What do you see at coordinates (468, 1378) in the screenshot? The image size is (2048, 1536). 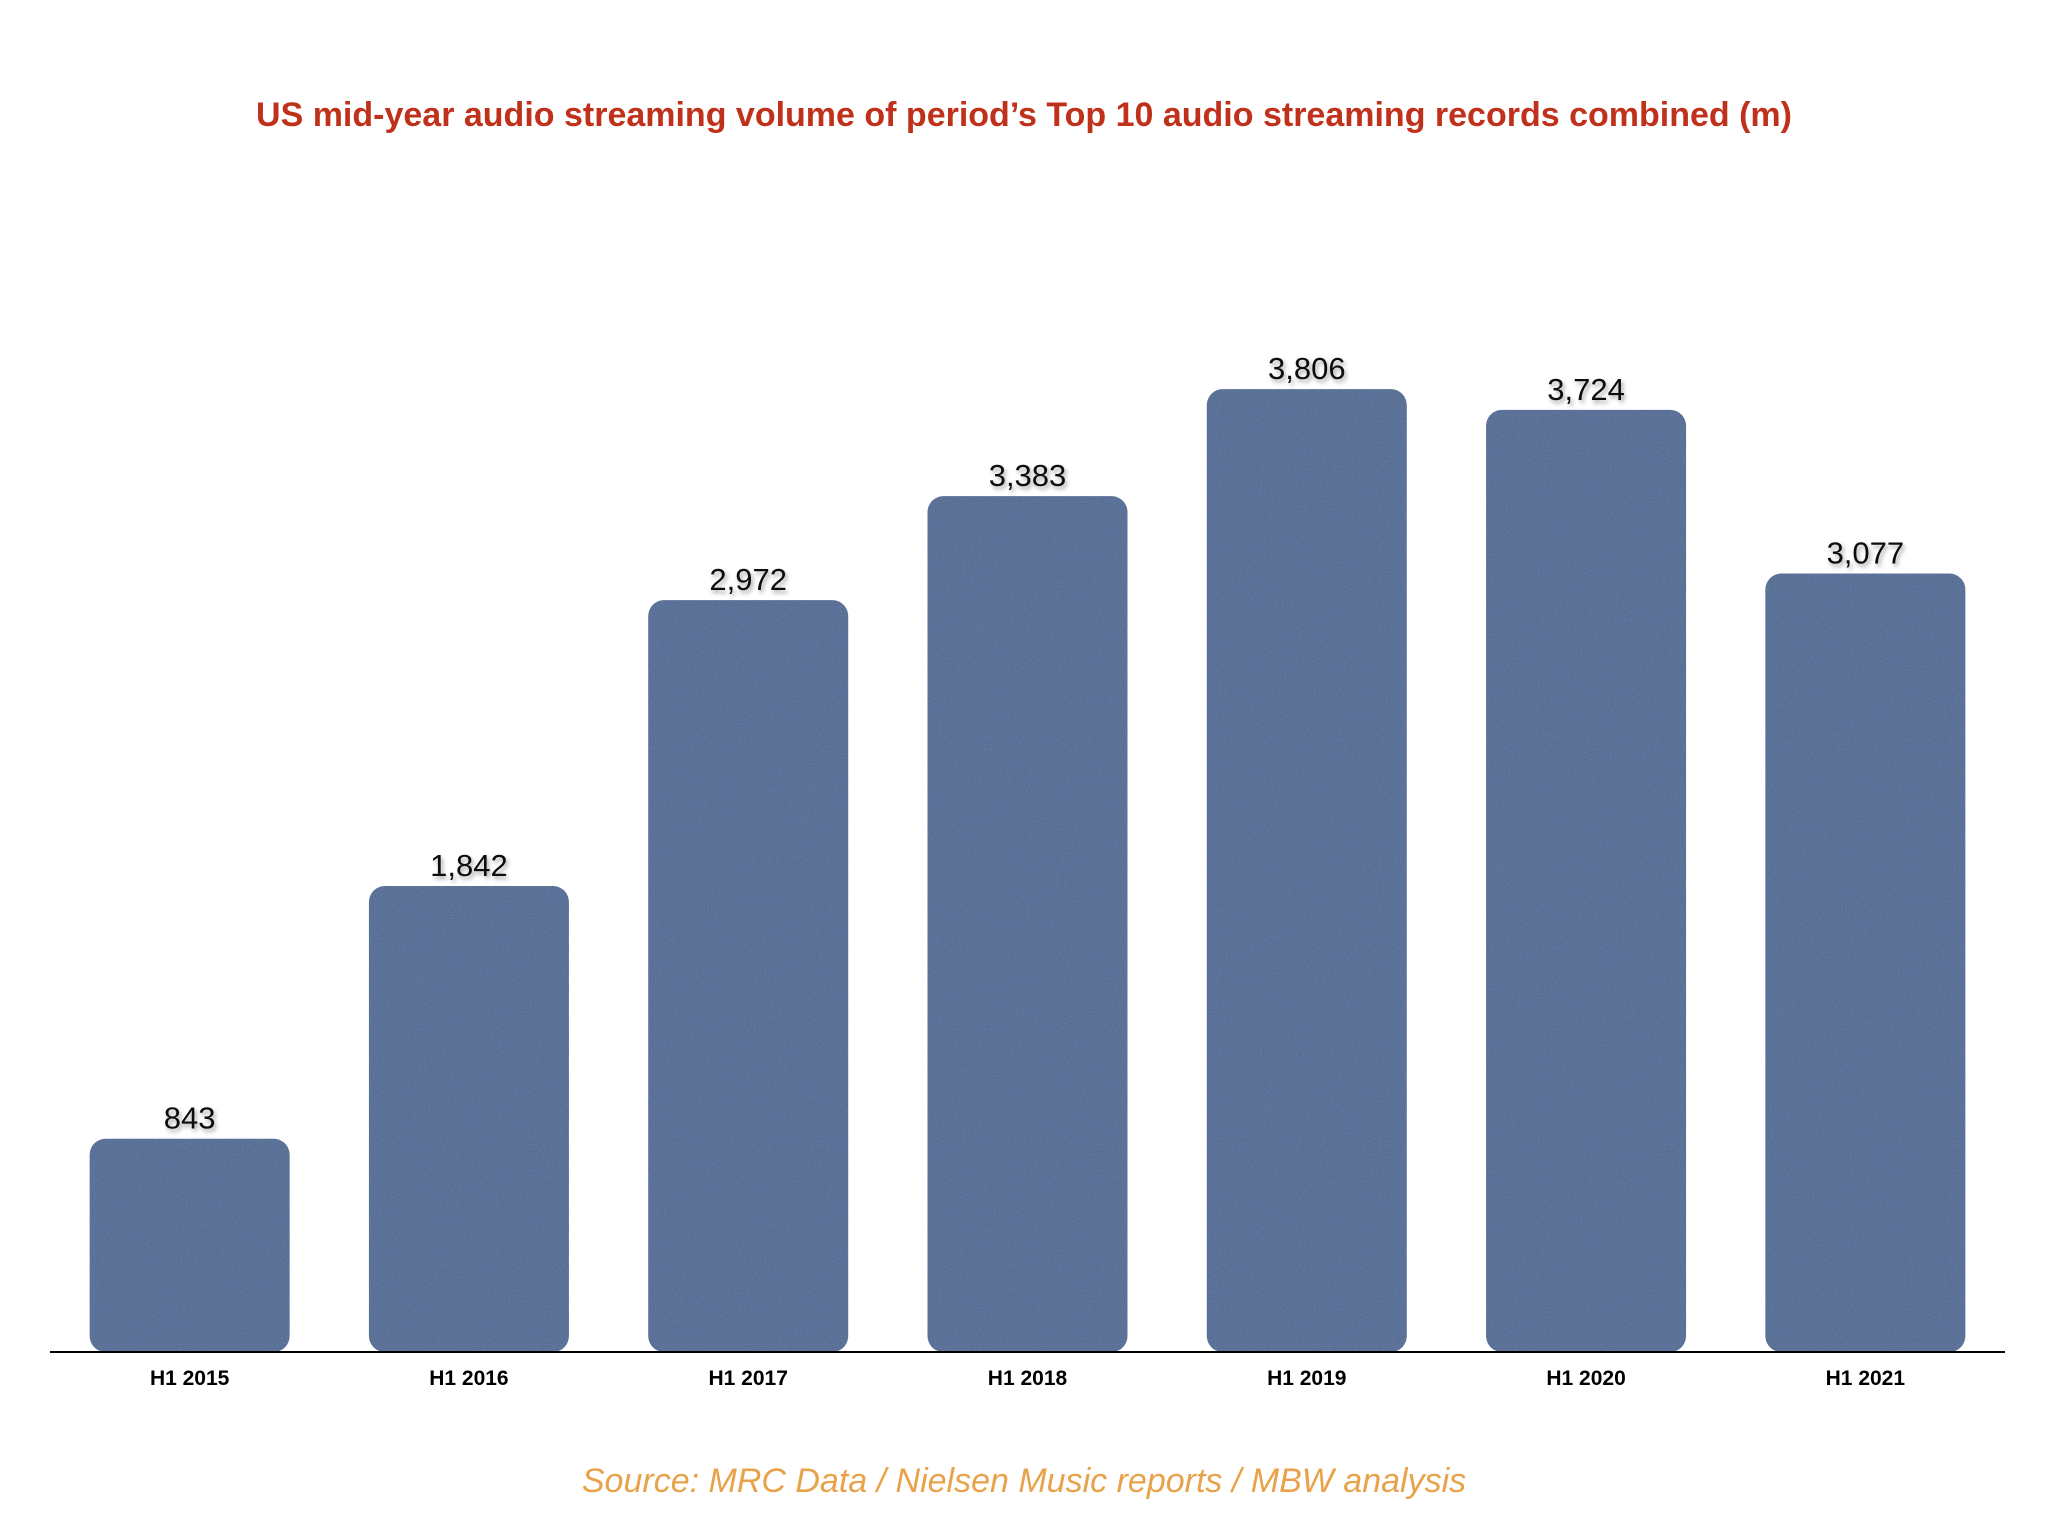 I see `x-tick-label-h1-2016: H1 2016` at bounding box center [468, 1378].